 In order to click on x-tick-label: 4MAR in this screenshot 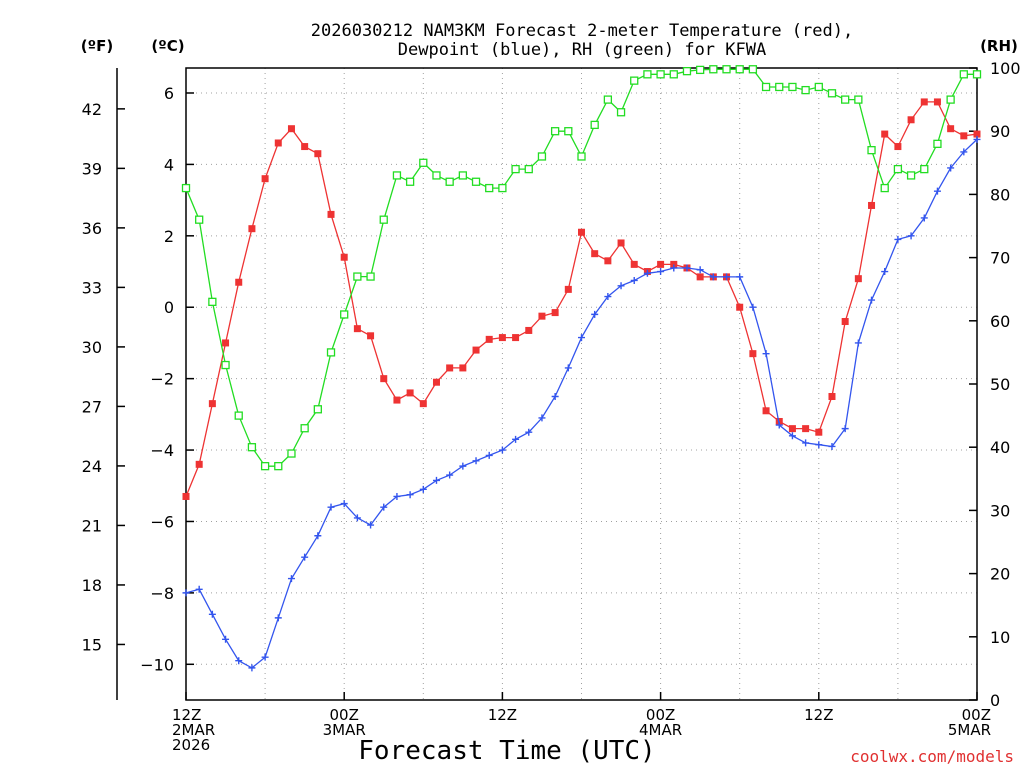, I will do `click(660, 730)`.